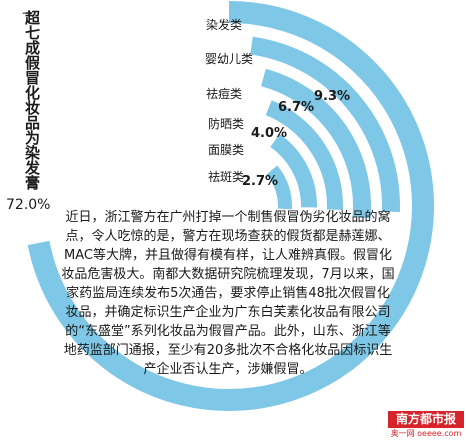  What do you see at coordinates (32, 100) in the screenshot?
I see `chart-title: 超七成假冒化妆品为染发膏` at bounding box center [32, 100].